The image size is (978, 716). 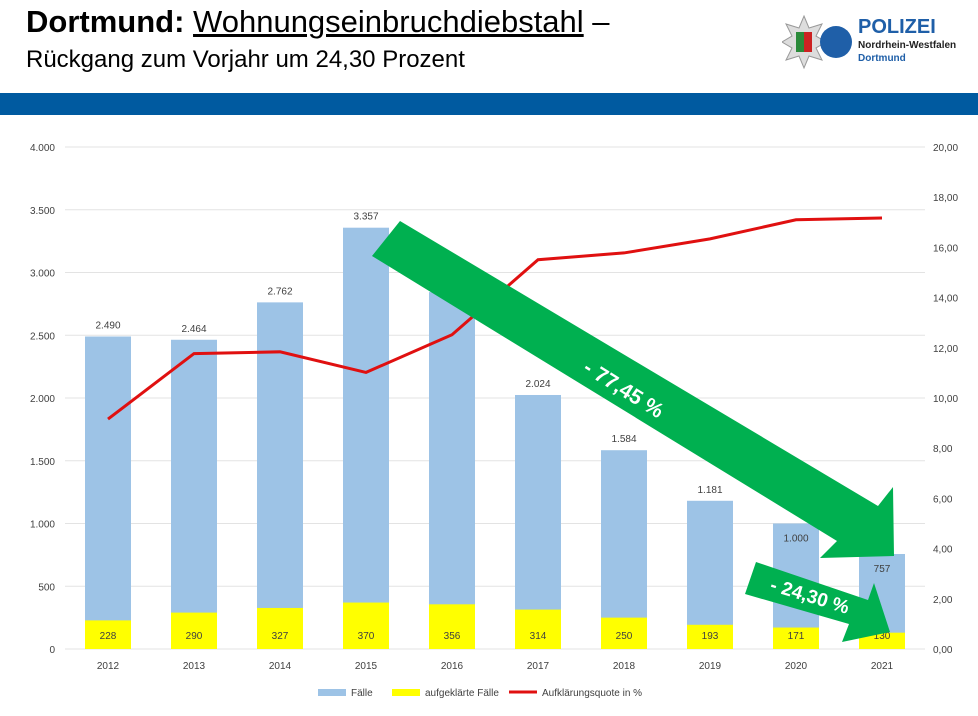 What do you see at coordinates (943, 600) in the screenshot?
I see `y2-tick-label: 2,00` at bounding box center [943, 600].